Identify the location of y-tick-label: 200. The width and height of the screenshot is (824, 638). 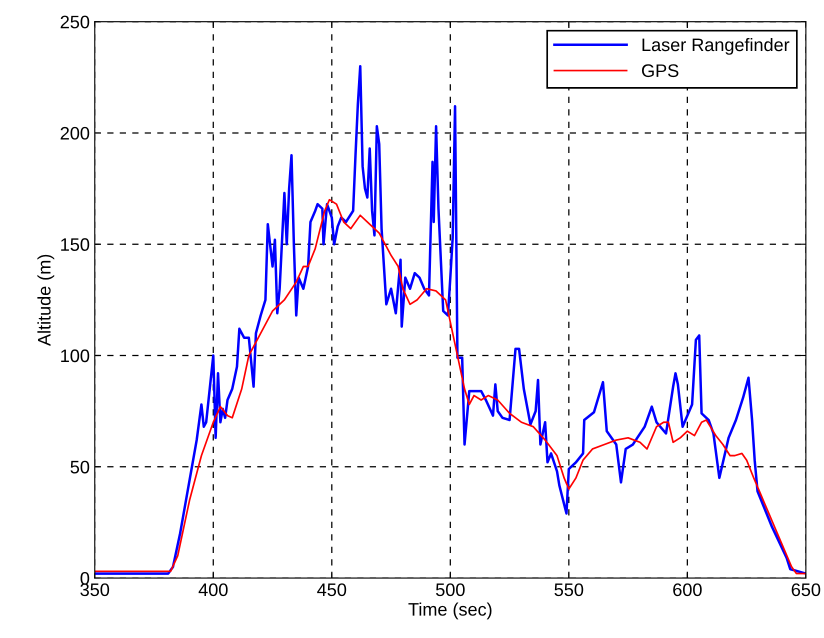
(75, 133).